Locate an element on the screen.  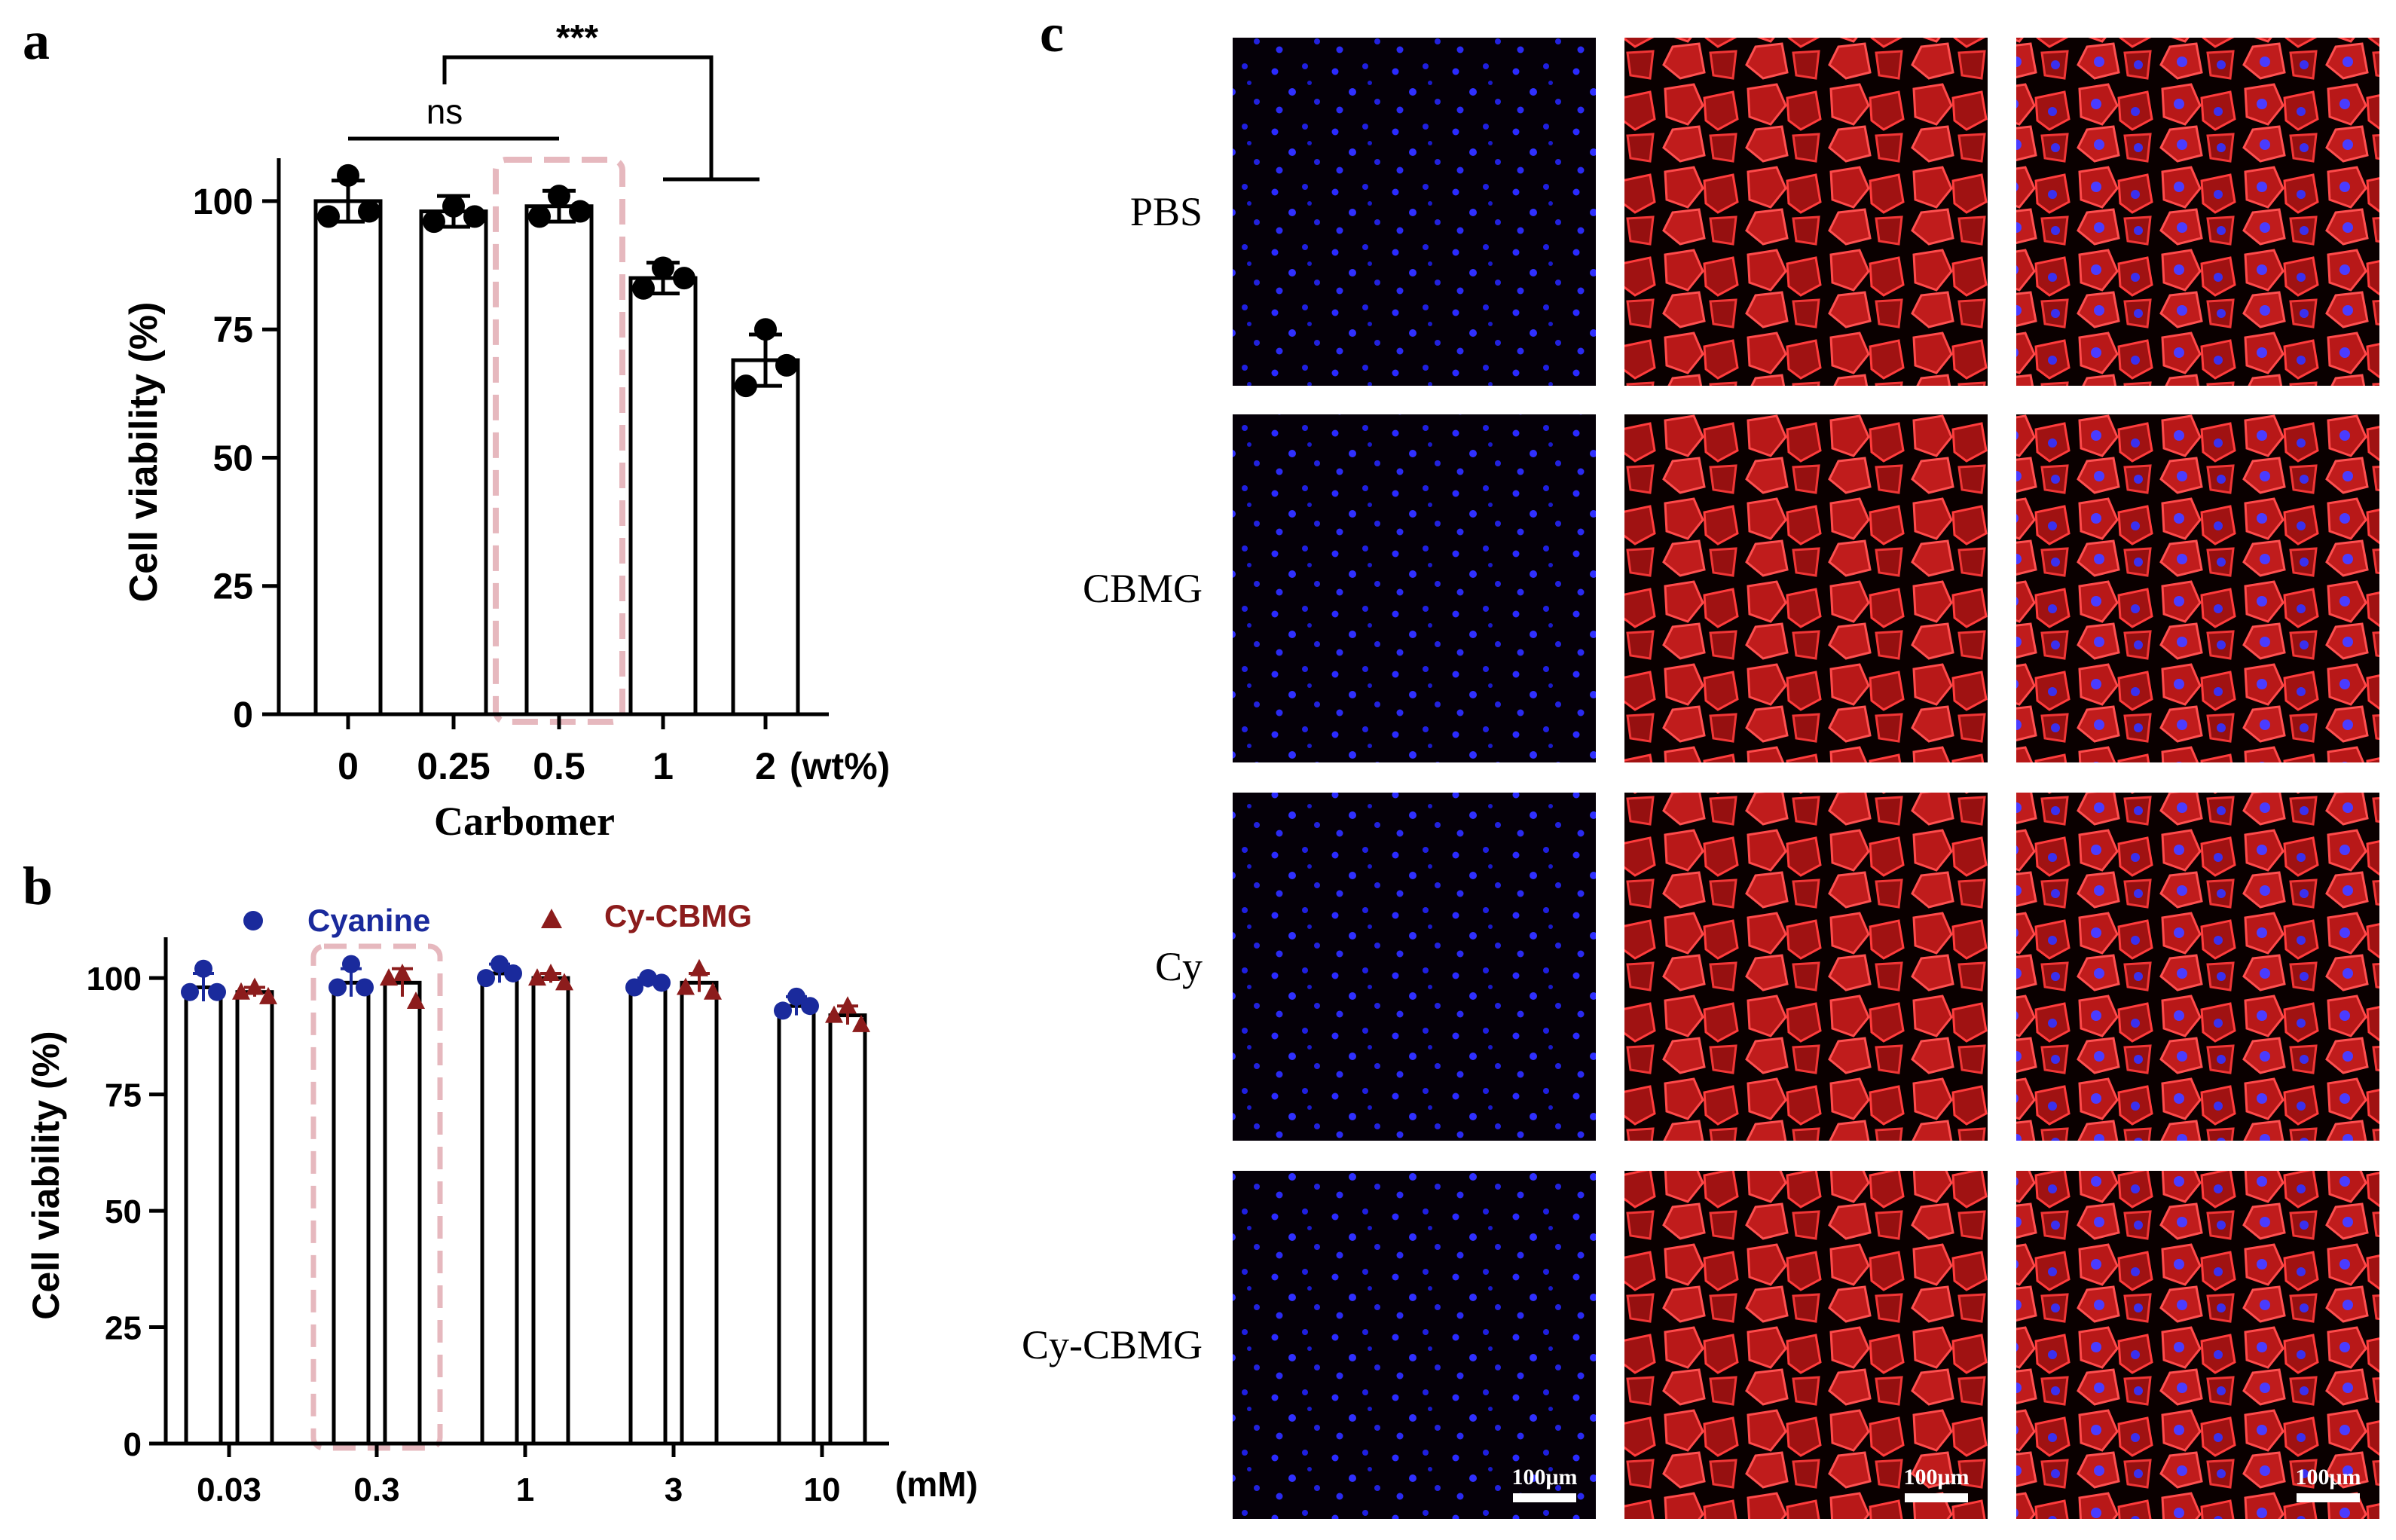
chart-b-xtick-label: 3 is located at coordinates (674, 1490).